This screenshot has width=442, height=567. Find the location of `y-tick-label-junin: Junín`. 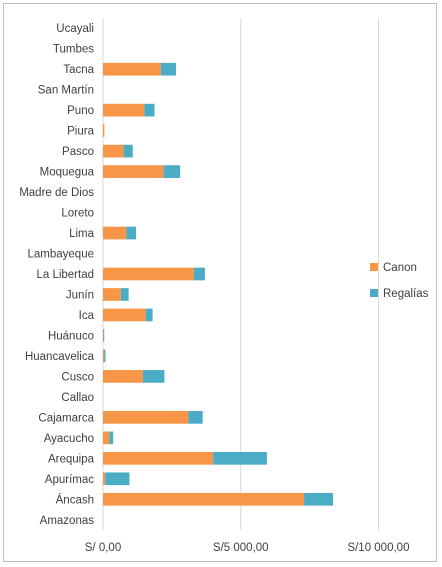

y-tick-label-junin: Junín is located at coordinates (80, 295).